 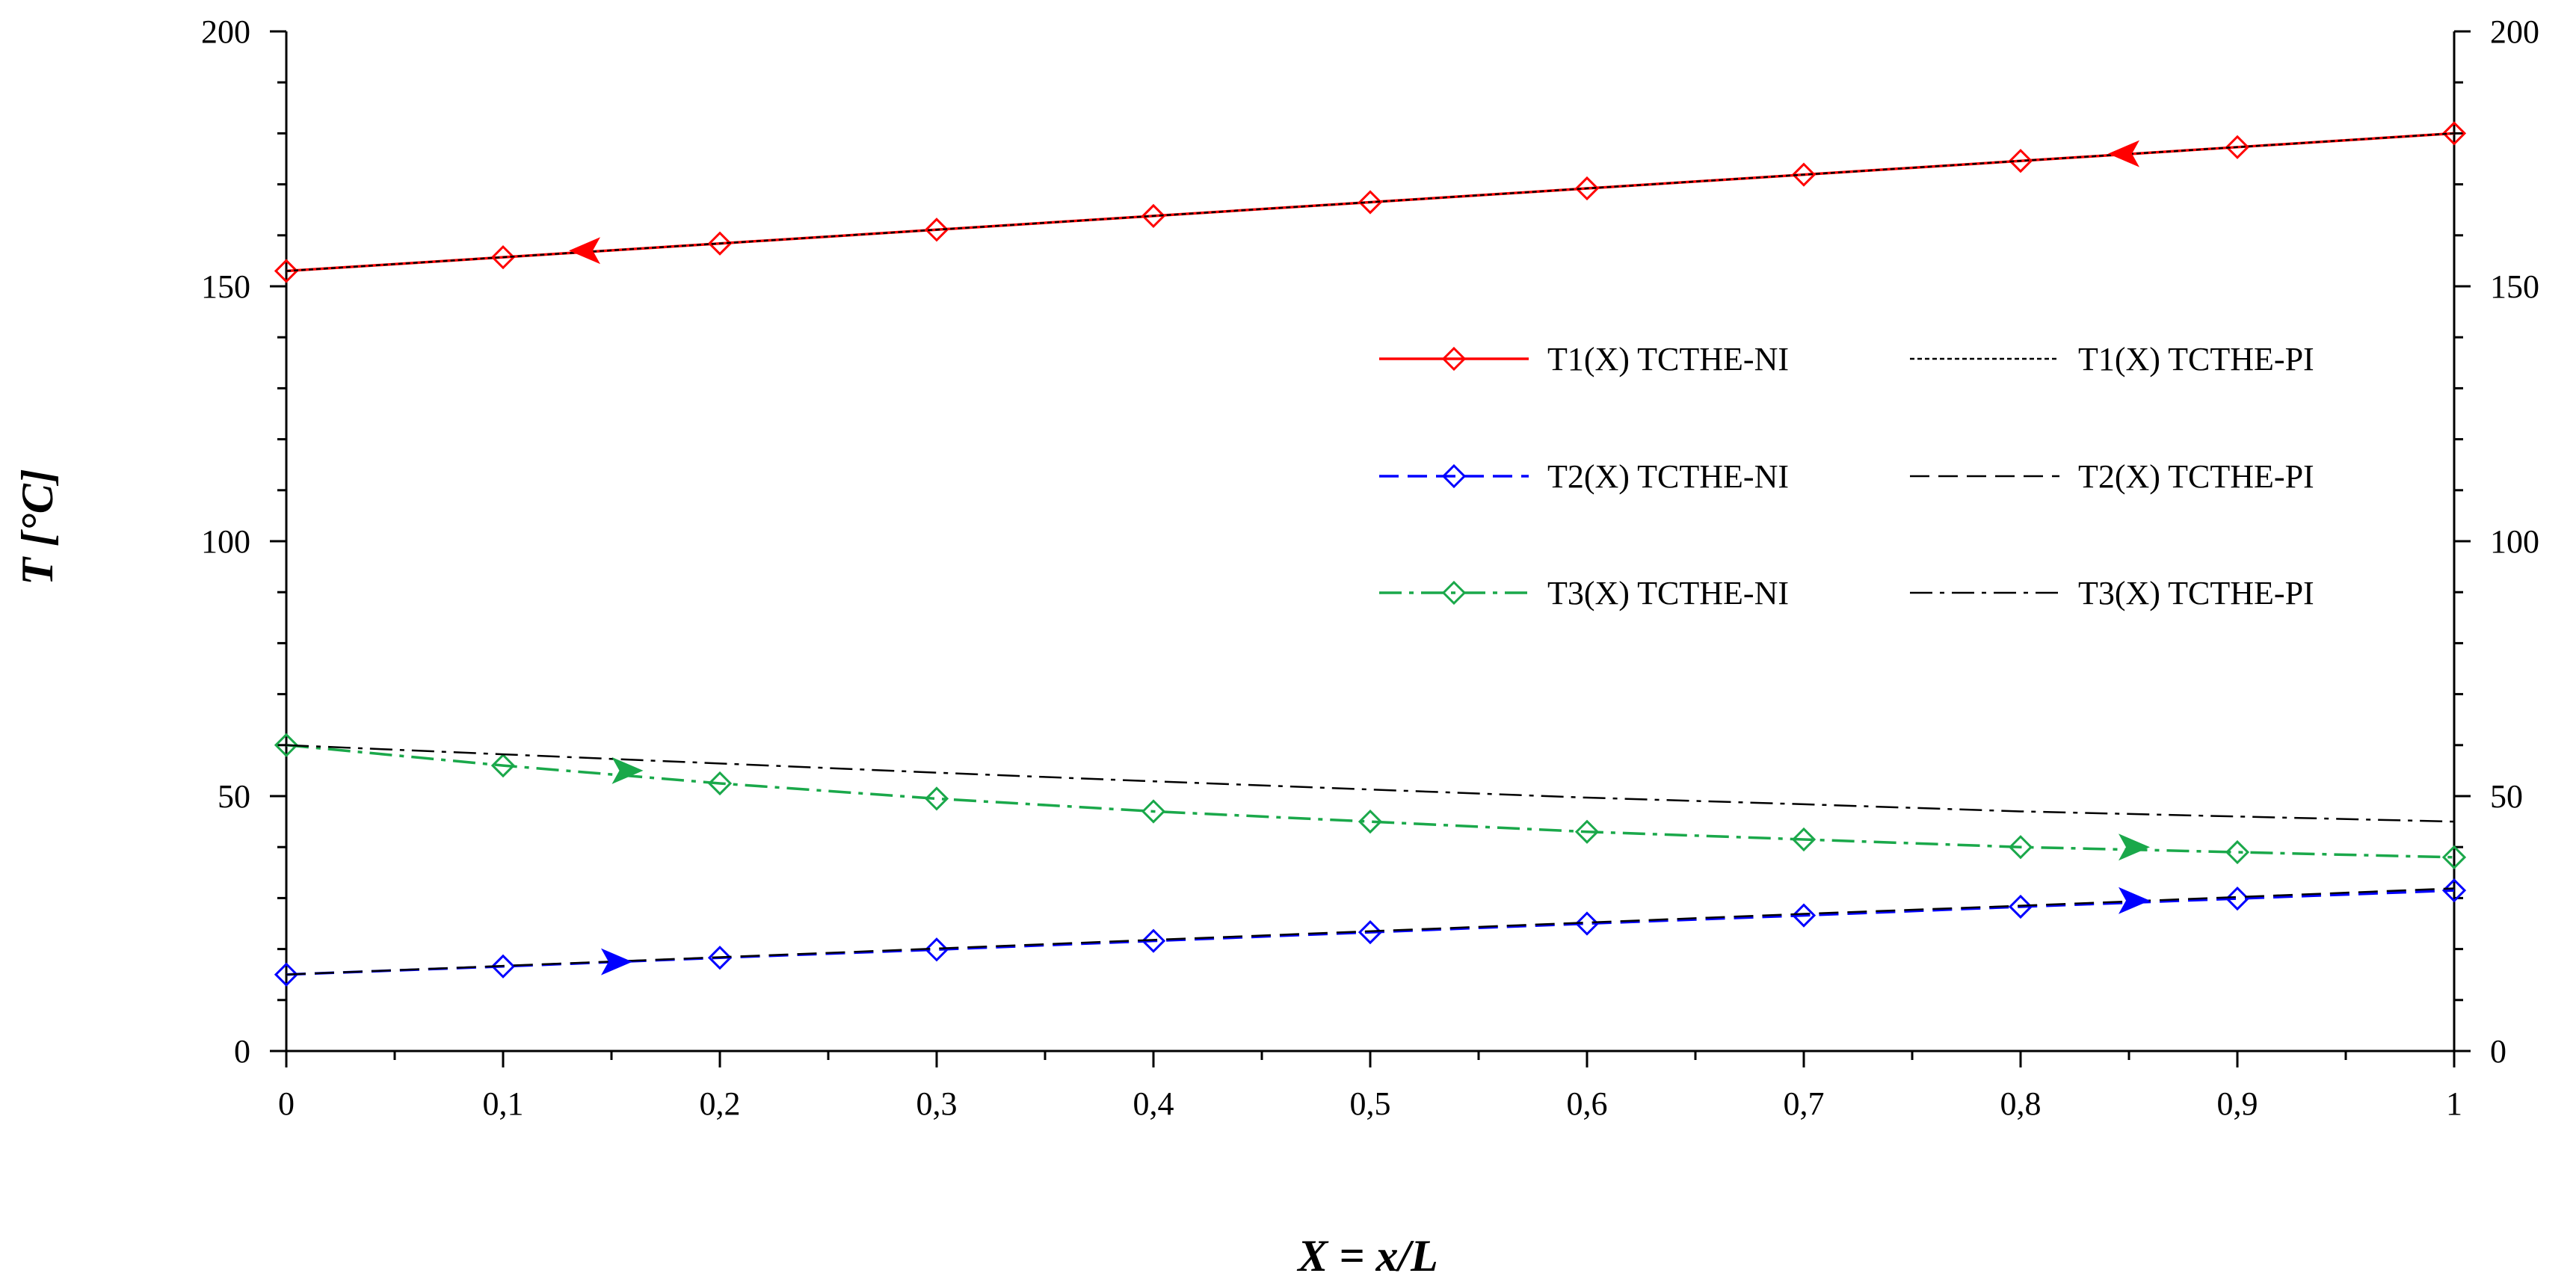 I want to click on legend-label: T2(X) TCTHE-PI, so click(x=2196, y=477).